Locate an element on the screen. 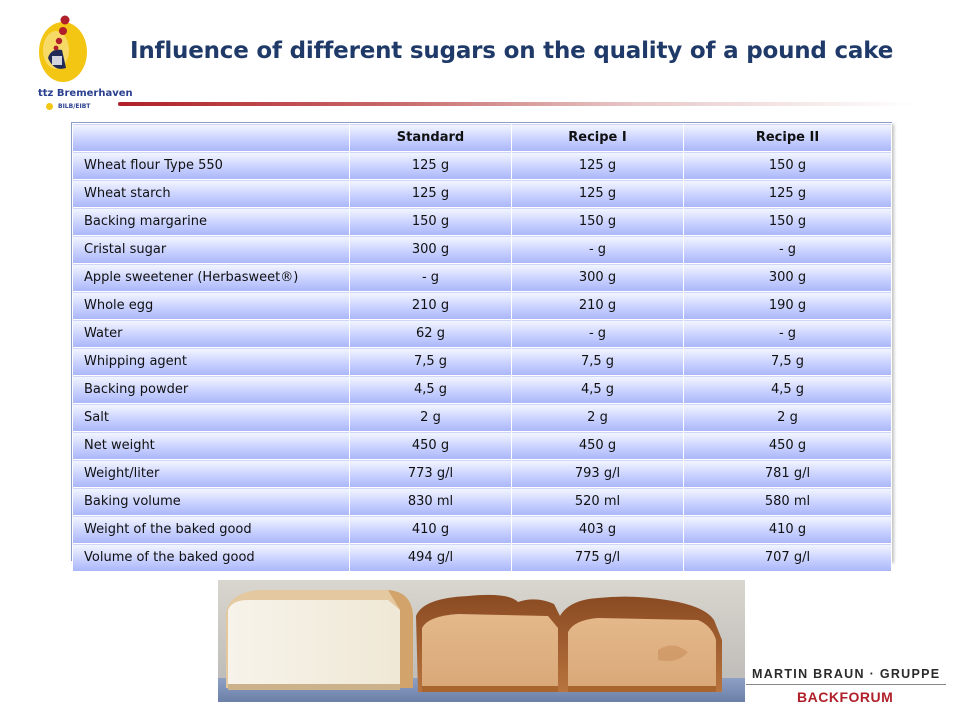 This screenshot has height=720, width=960. value-cell: 403 g is located at coordinates (597, 529).